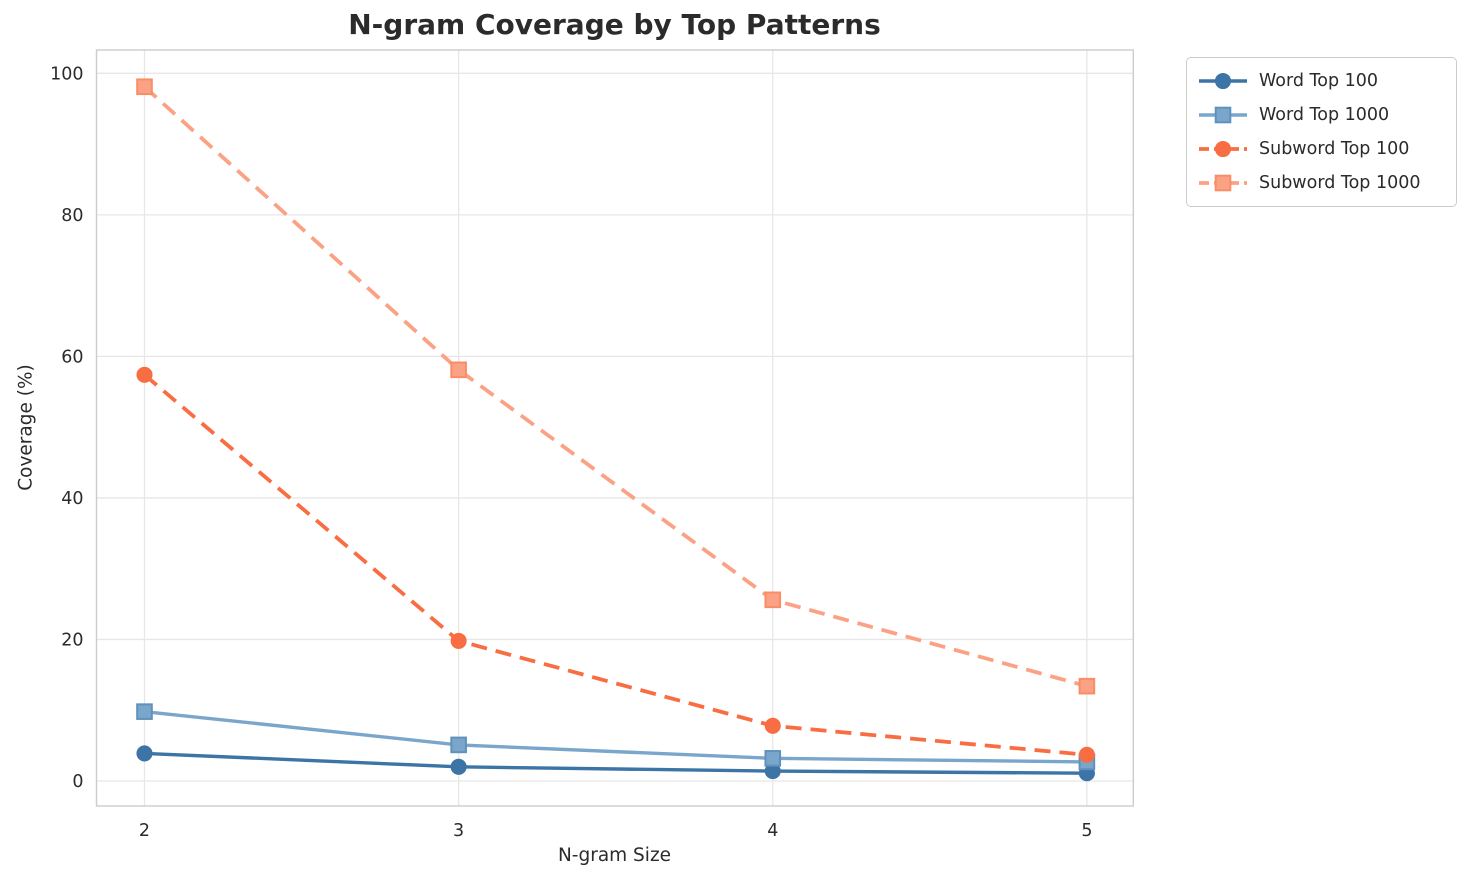  I want to click on legend-item: Word Top 100, so click(1321, 81).